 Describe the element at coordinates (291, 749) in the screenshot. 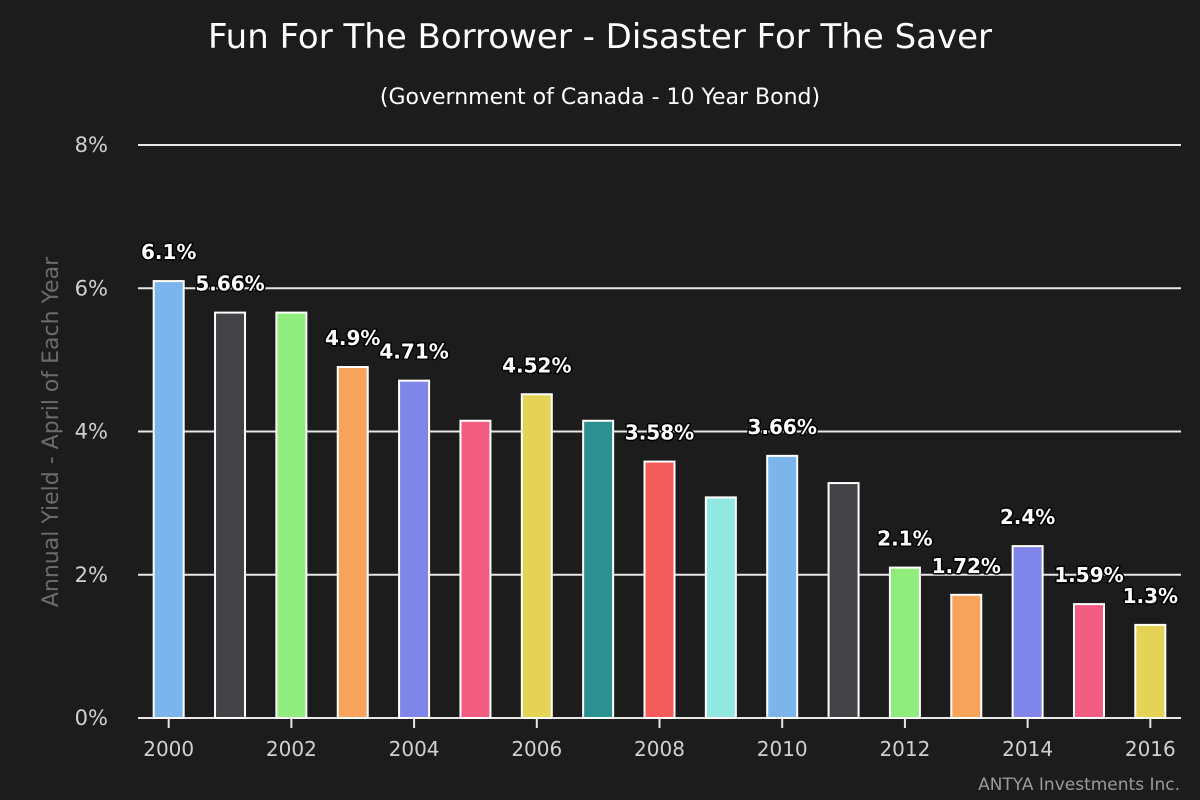

I see `x-tick-label: 2002` at that location.